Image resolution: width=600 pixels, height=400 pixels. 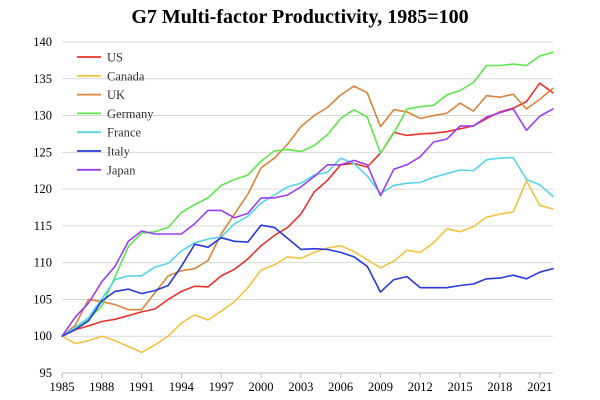 What do you see at coordinates (300, 387) in the screenshot?
I see `x-tick-label: 2003` at bounding box center [300, 387].